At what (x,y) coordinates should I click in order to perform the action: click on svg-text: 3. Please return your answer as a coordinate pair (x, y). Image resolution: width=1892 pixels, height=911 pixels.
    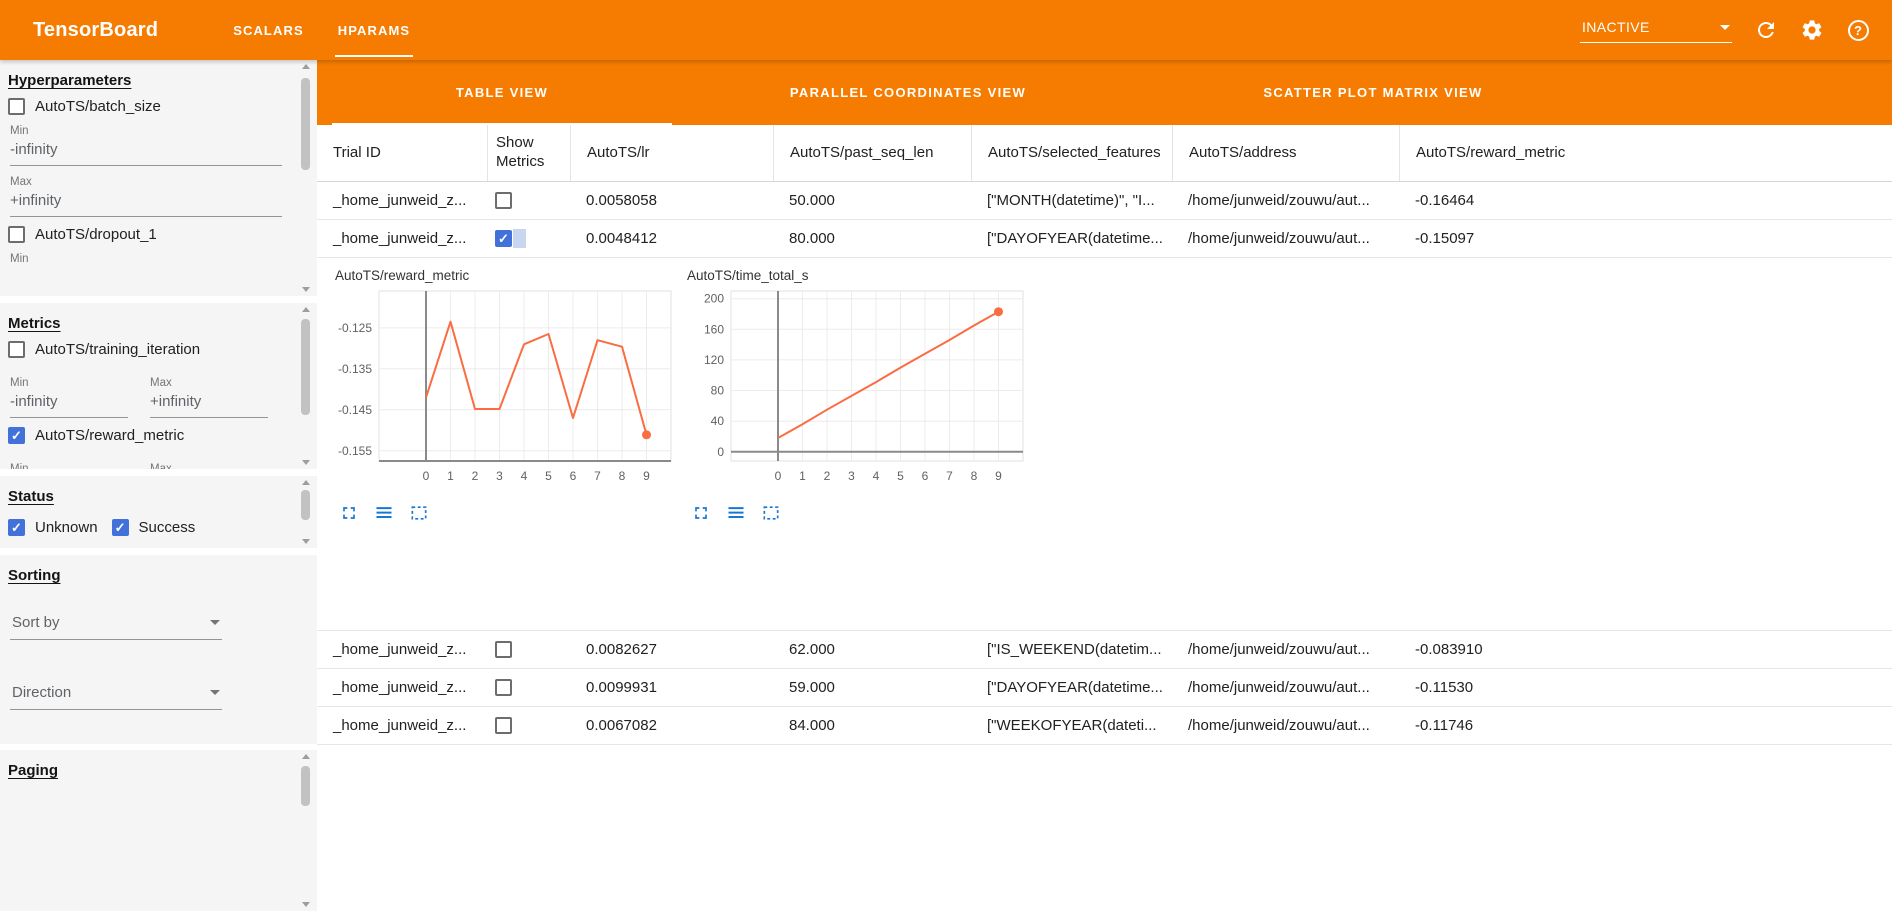
    Looking at the image, I should click on (499, 476).